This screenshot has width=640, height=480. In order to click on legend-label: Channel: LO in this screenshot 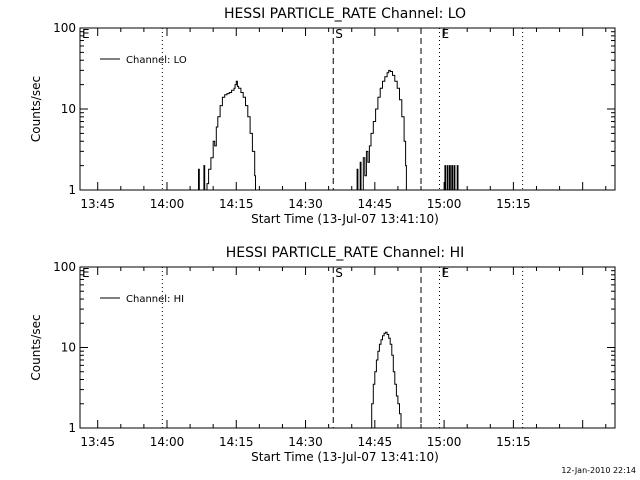, I will do `click(156, 60)`.